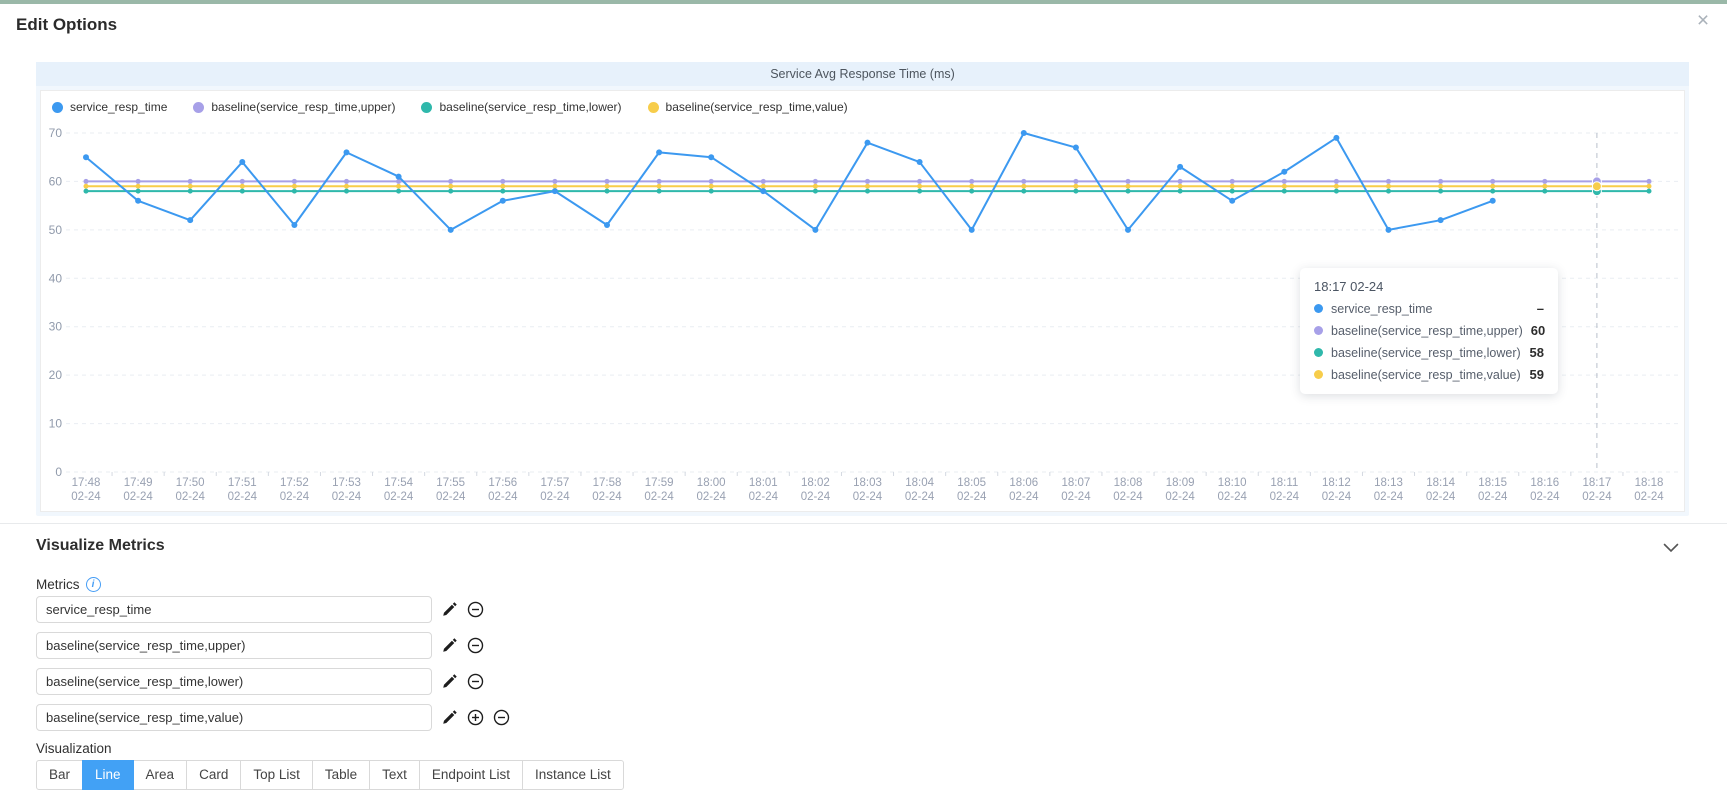 This screenshot has height=806, width=1727. I want to click on chevron-down-icon, so click(1671, 548).